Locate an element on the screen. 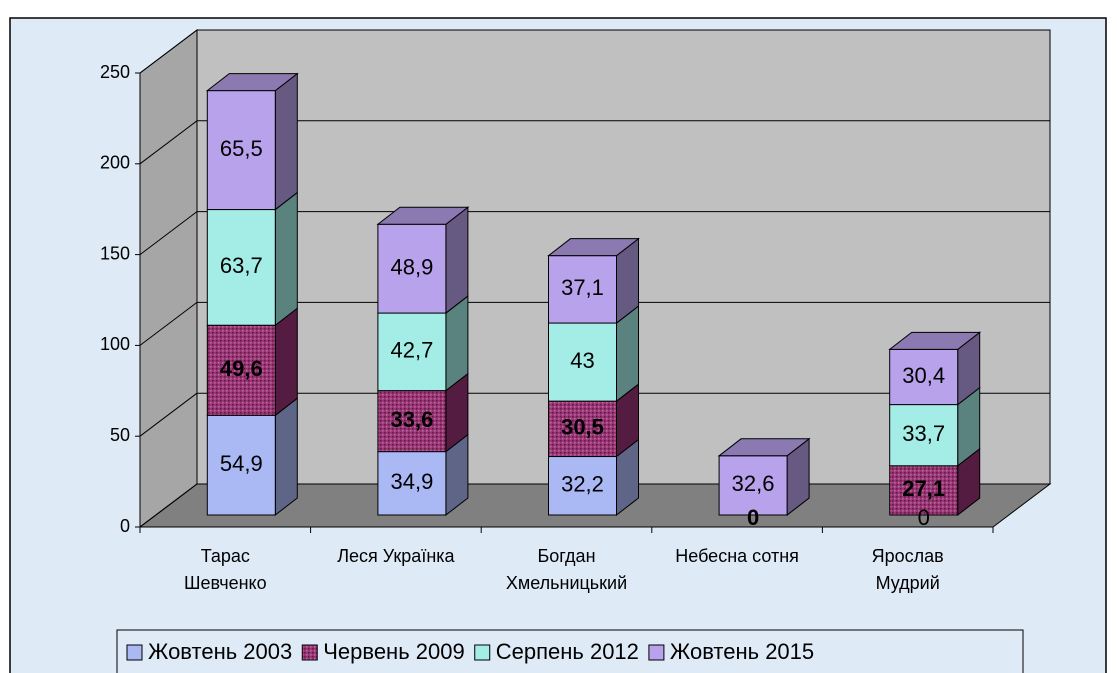 The height and width of the screenshot is (673, 1117). x-tick-label: Небесна сотня is located at coordinates (737, 556).